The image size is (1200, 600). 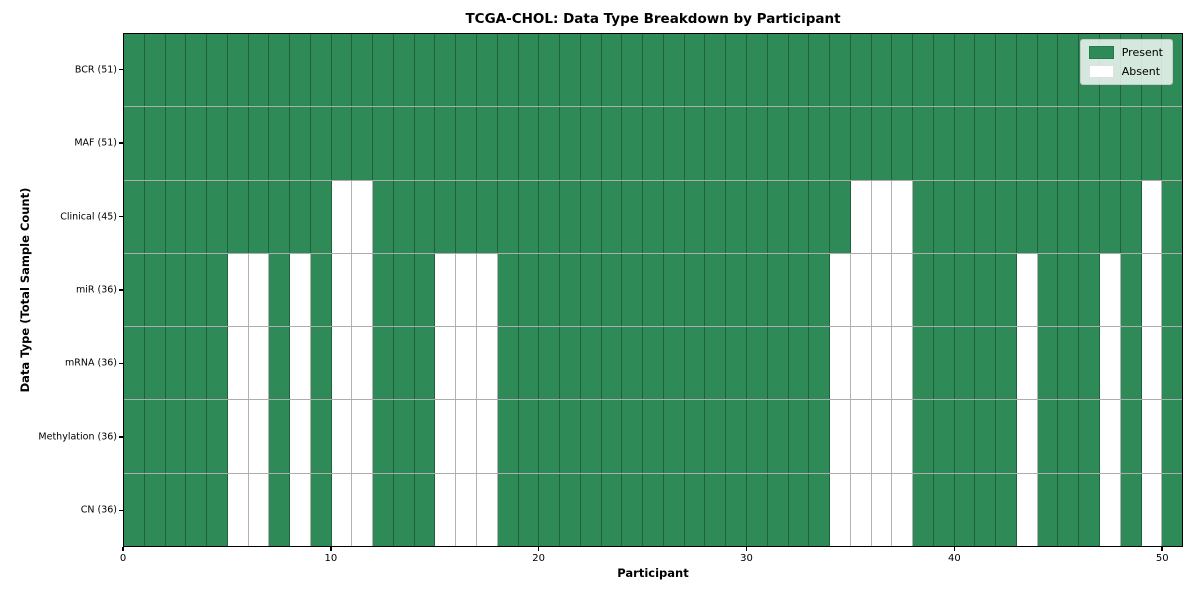 I want to click on x-tick-label: 50, so click(x=1162, y=558).